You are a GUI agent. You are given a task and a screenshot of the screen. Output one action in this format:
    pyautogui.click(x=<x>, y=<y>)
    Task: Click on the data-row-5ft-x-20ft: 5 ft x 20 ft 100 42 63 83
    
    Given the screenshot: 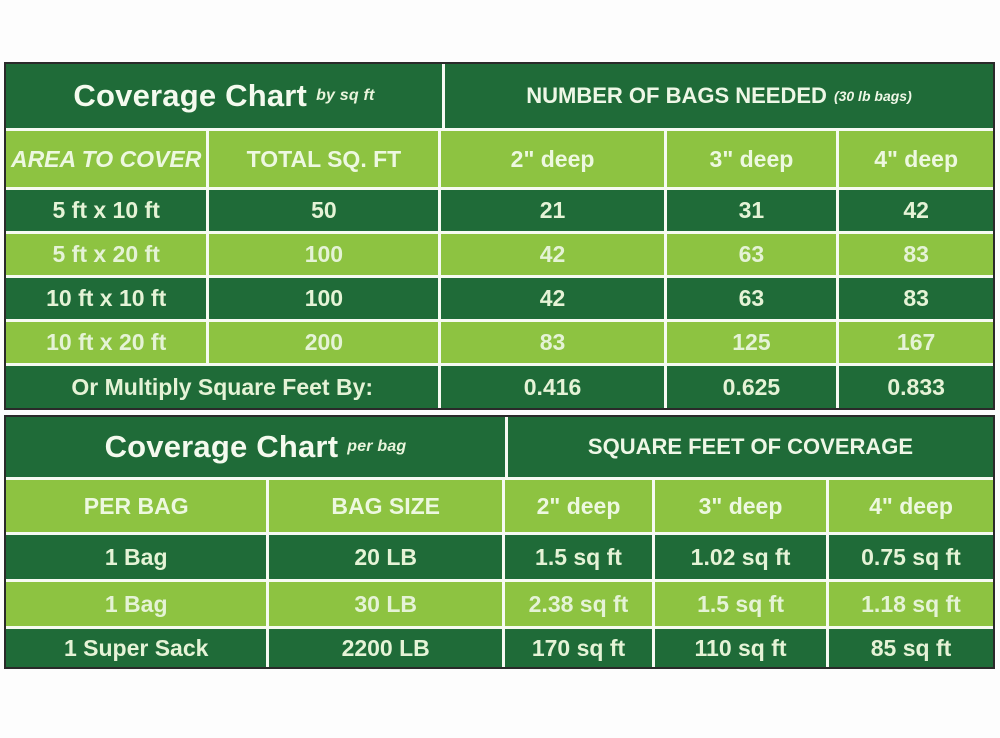 What is the action you would take?
    pyautogui.click(x=499, y=254)
    